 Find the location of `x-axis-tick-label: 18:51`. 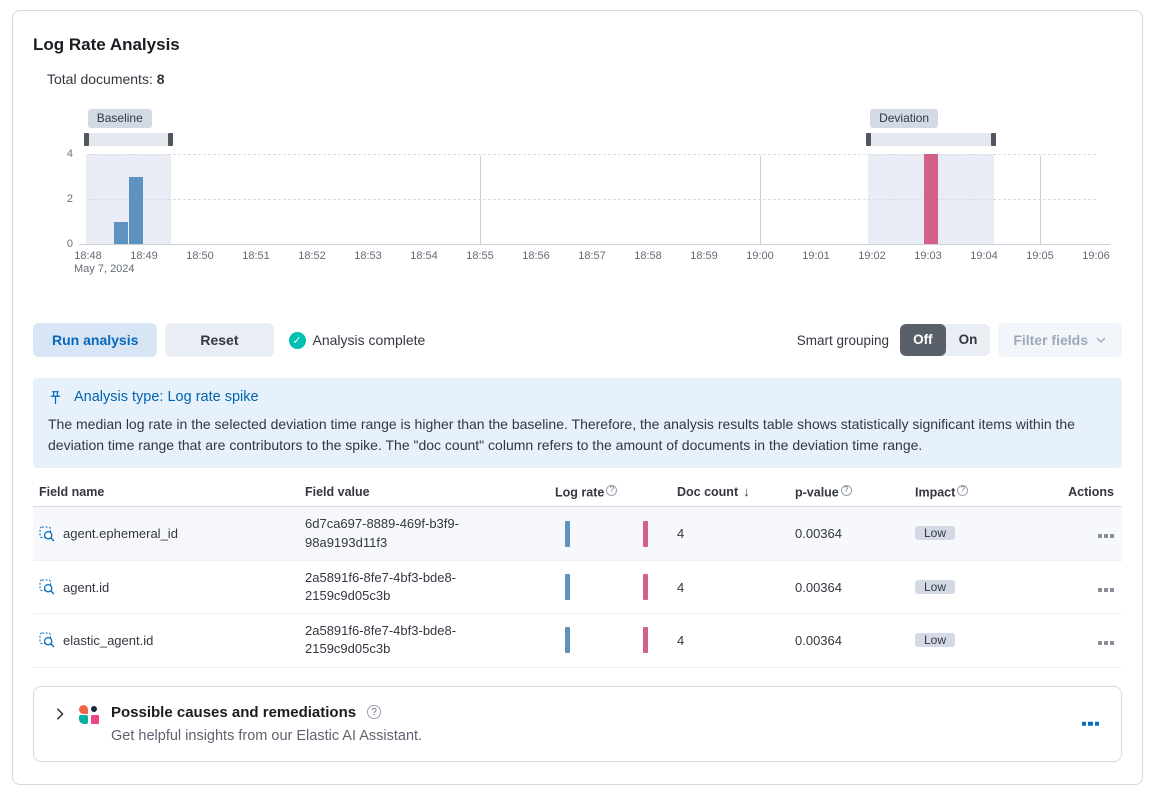

x-axis-tick-label: 18:51 is located at coordinates (256, 256).